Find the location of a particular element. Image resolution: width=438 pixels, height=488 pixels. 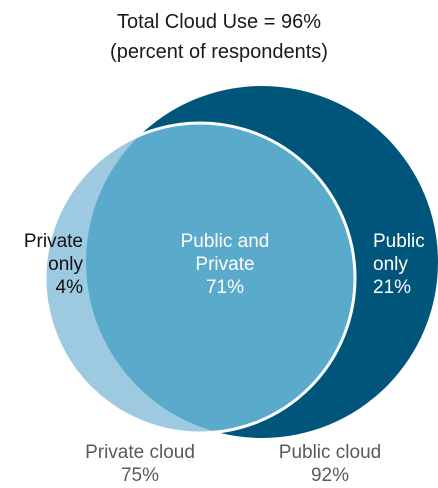

overlap-label-line1: Public and is located at coordinates (225, 241).